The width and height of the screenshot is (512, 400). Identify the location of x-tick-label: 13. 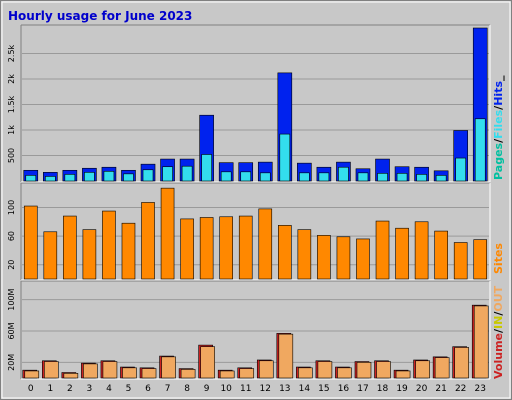
(284, 389).